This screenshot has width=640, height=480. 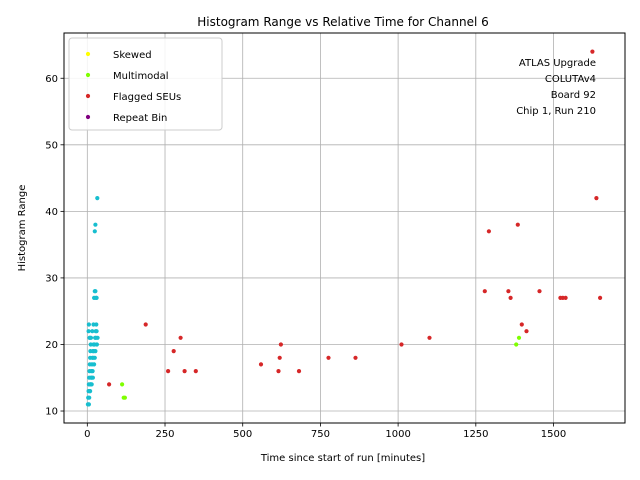 I want to click on x-tick-label: 0, so click(x=87, y=434).